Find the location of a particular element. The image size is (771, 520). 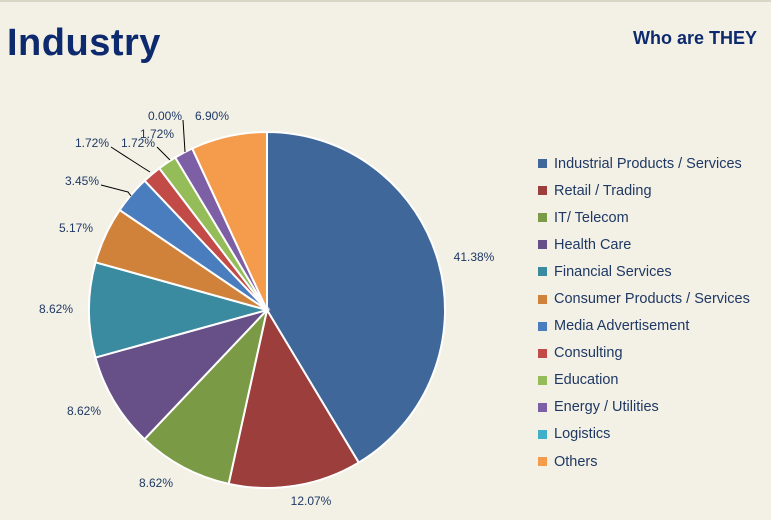

slice-logistics-label: 0.00% is located at coordinates (165, 116).